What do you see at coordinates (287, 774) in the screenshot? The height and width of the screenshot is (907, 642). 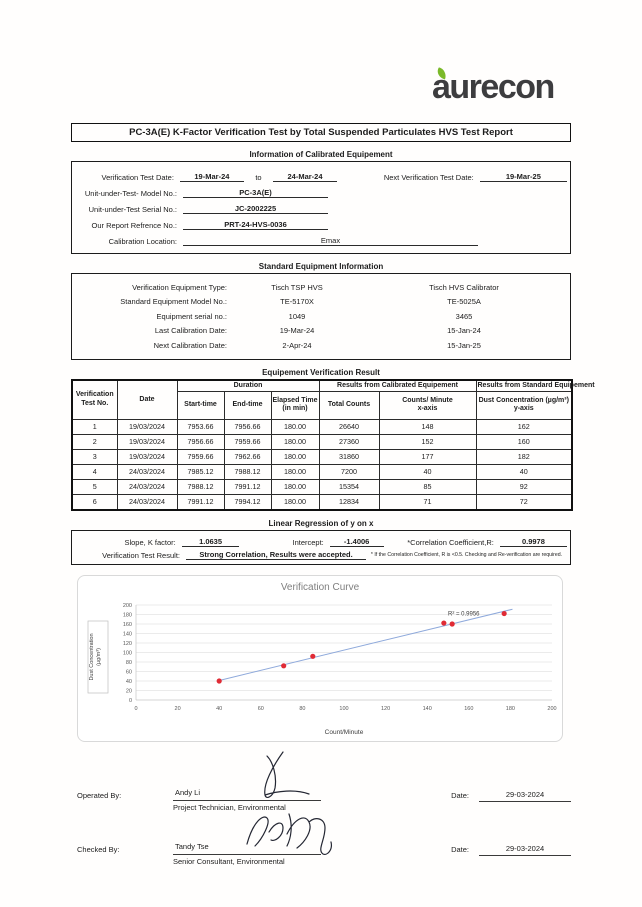 I see `operator-signature-icon` at bounding box center [287, 774].